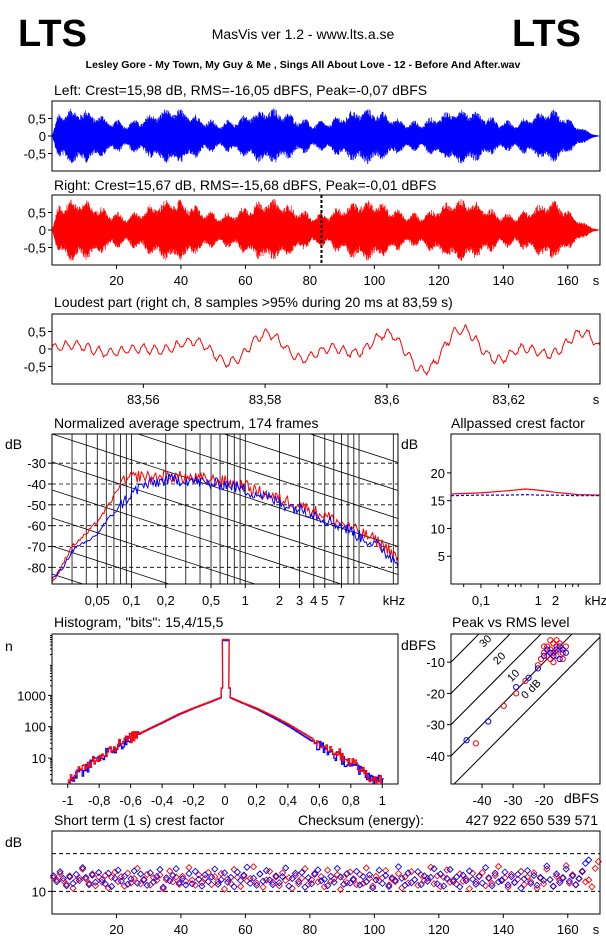  I want to click on histogram-xtick-label: 0,6, so click(319, 800).